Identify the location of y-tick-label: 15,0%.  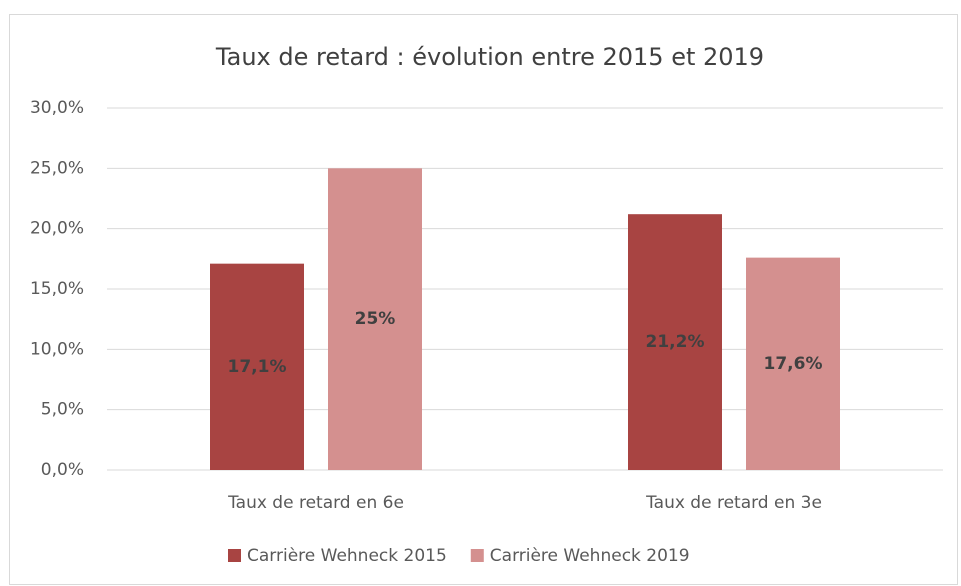
(57, 289).